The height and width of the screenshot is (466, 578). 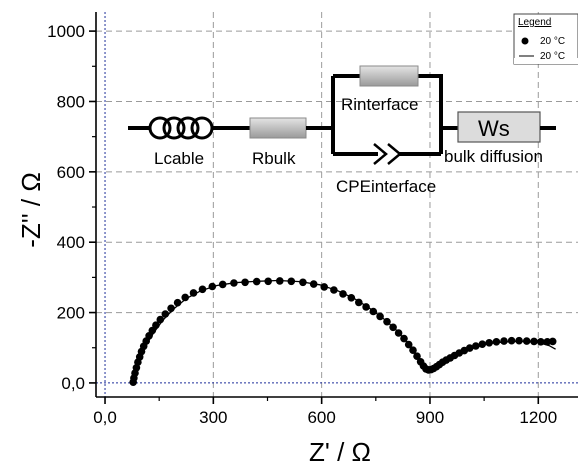 I want to click on parallel-branch, so click(x=387, y=115).